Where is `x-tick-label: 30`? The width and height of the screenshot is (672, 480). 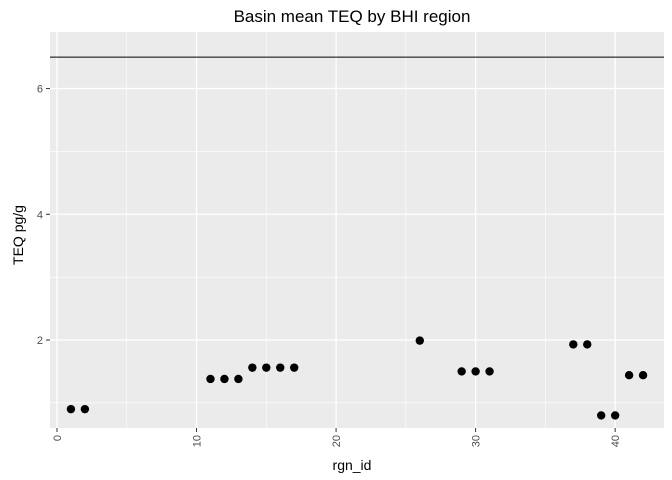 x-tick-label: 30 is located at coordinates (477, 441).